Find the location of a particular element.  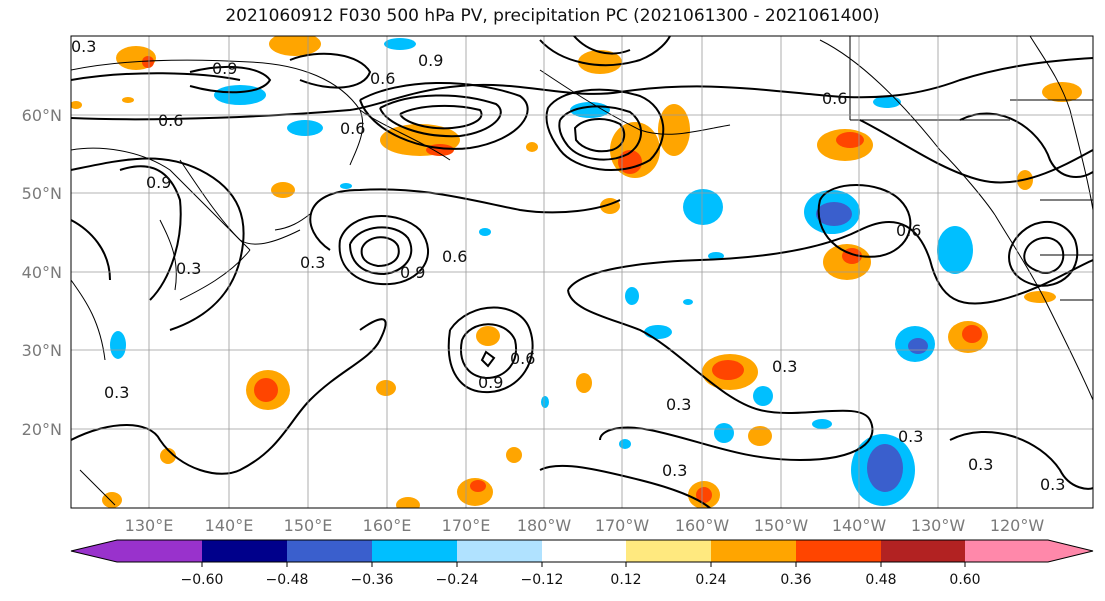

lon-label: 130°W is located at coordinates (938, 525).